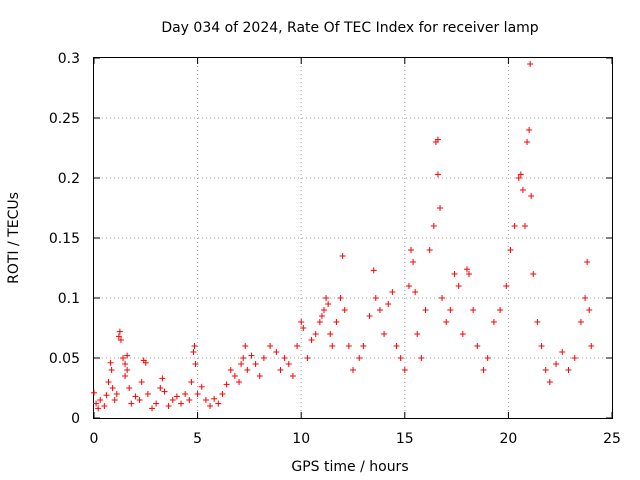 This screenshot has height=480, width=640. I want to click on y-tick-label: 0.25, so click(64, 119).